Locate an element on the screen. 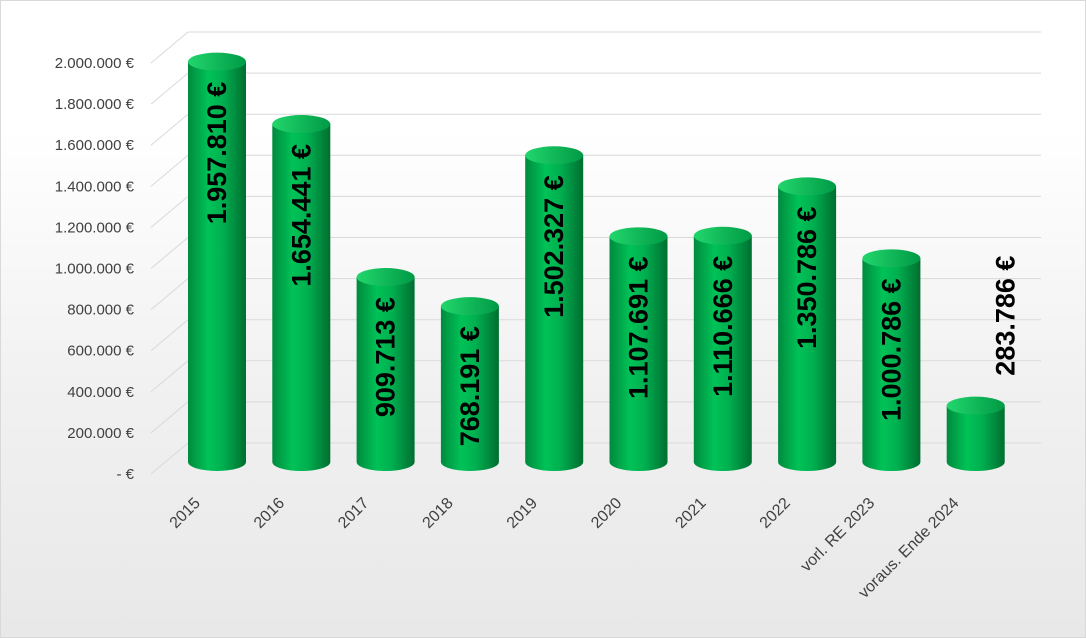 Image resolution: width=1086 pixels, height=639 pixels. value-label: 1.000.786 € is located at coordinates (891, 349).